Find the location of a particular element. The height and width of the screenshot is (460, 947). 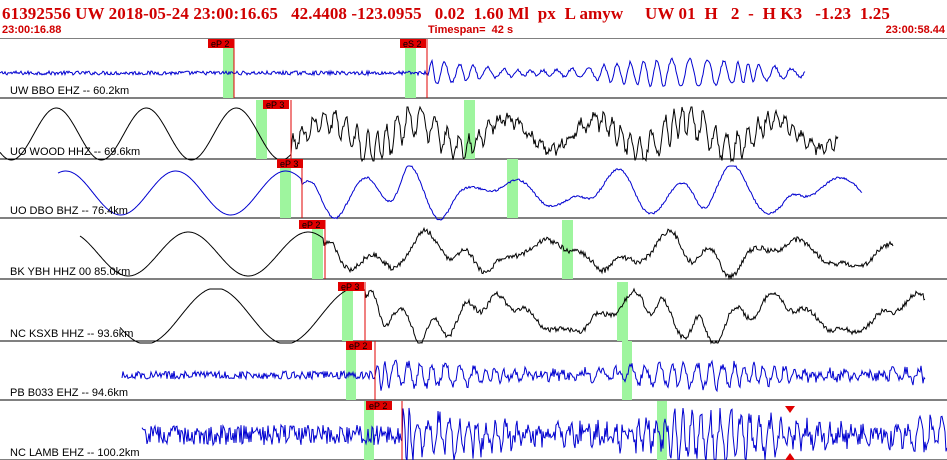

station-label: NC LAMB EHZ -- 100.2km is located at coordinates (75, 453).